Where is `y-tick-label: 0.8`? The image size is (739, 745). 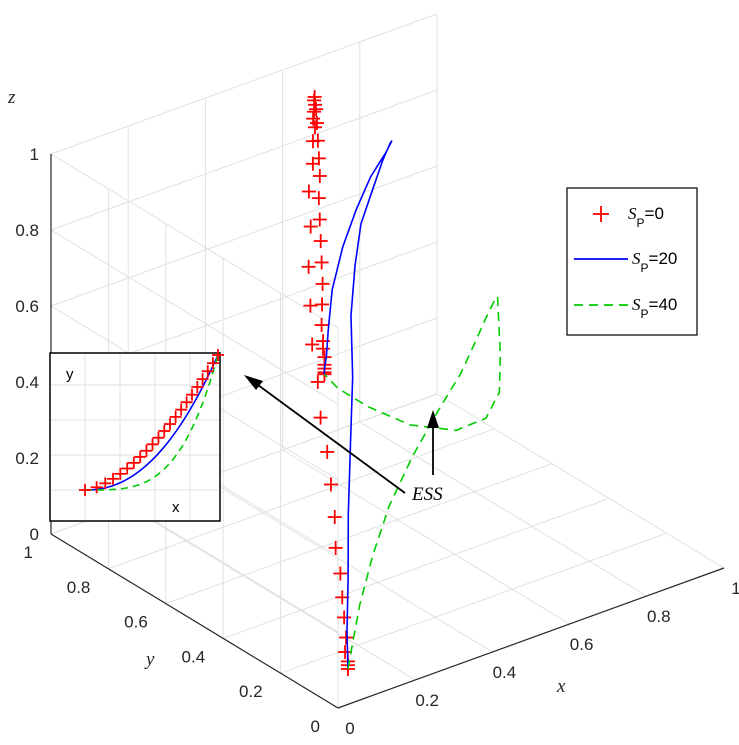
y-tick-label: 0.8 is located at coordinates (79, 587).